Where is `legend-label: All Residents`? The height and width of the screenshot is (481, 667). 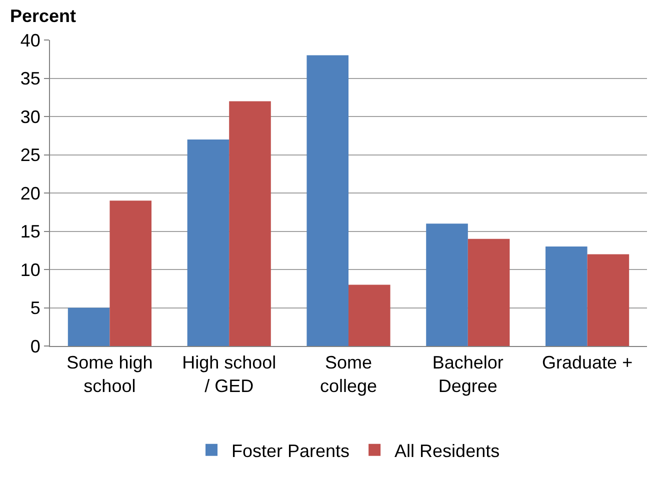
legend-label: All Residents is located at coordinates (447, 450).